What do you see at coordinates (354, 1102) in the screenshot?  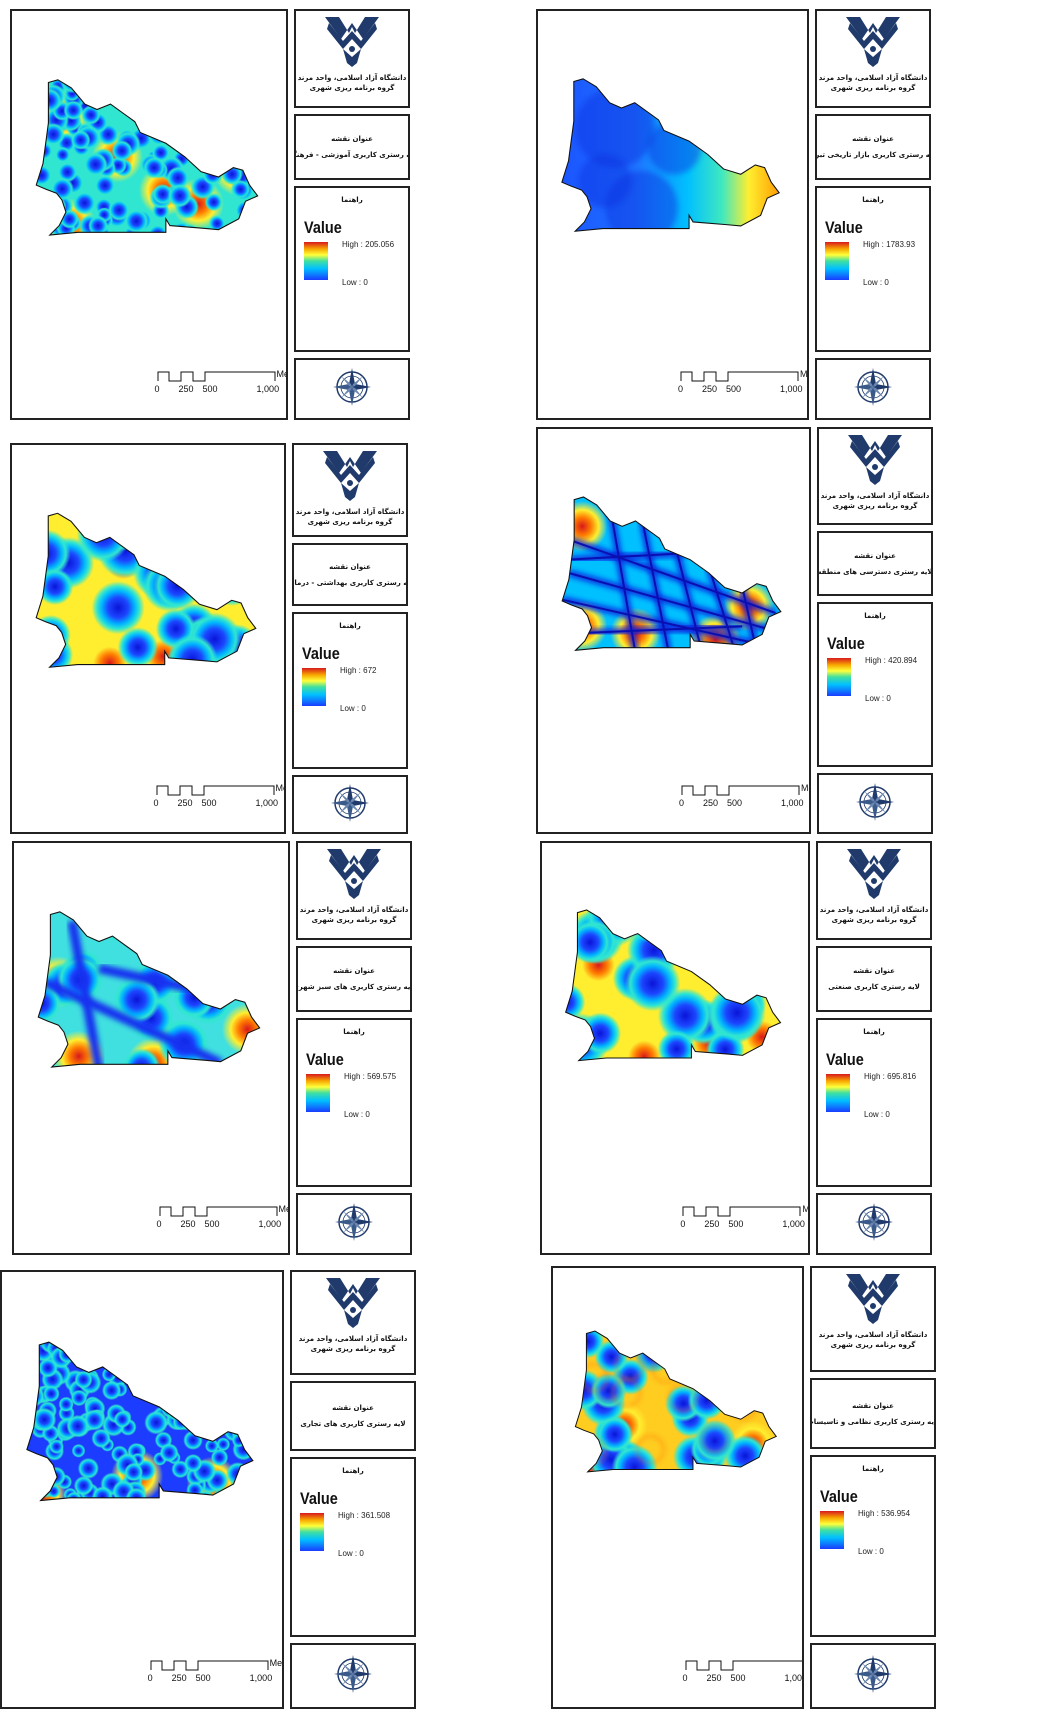 I see `legend-box: راهنما Value High : 569.575 Low : 0` at bounding box center [354, 1102].